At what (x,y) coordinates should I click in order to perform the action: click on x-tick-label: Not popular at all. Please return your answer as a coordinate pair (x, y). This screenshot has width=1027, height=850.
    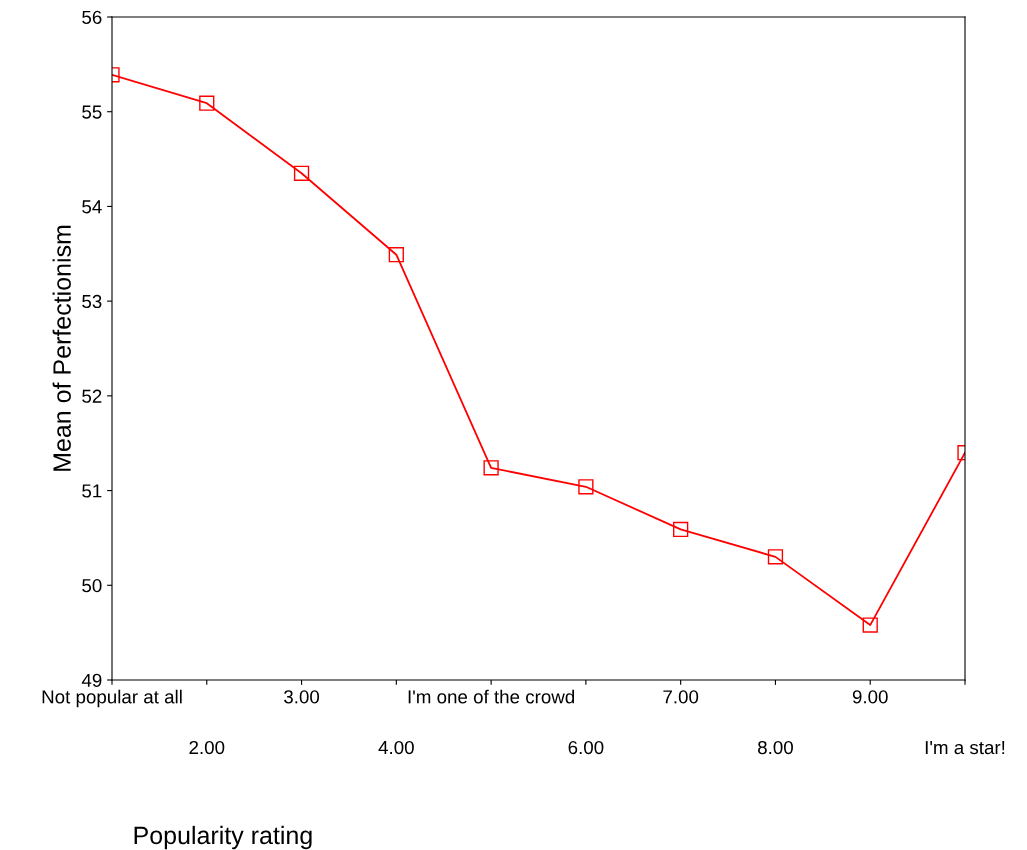
    Looking at the image, I should click on (112, 698).